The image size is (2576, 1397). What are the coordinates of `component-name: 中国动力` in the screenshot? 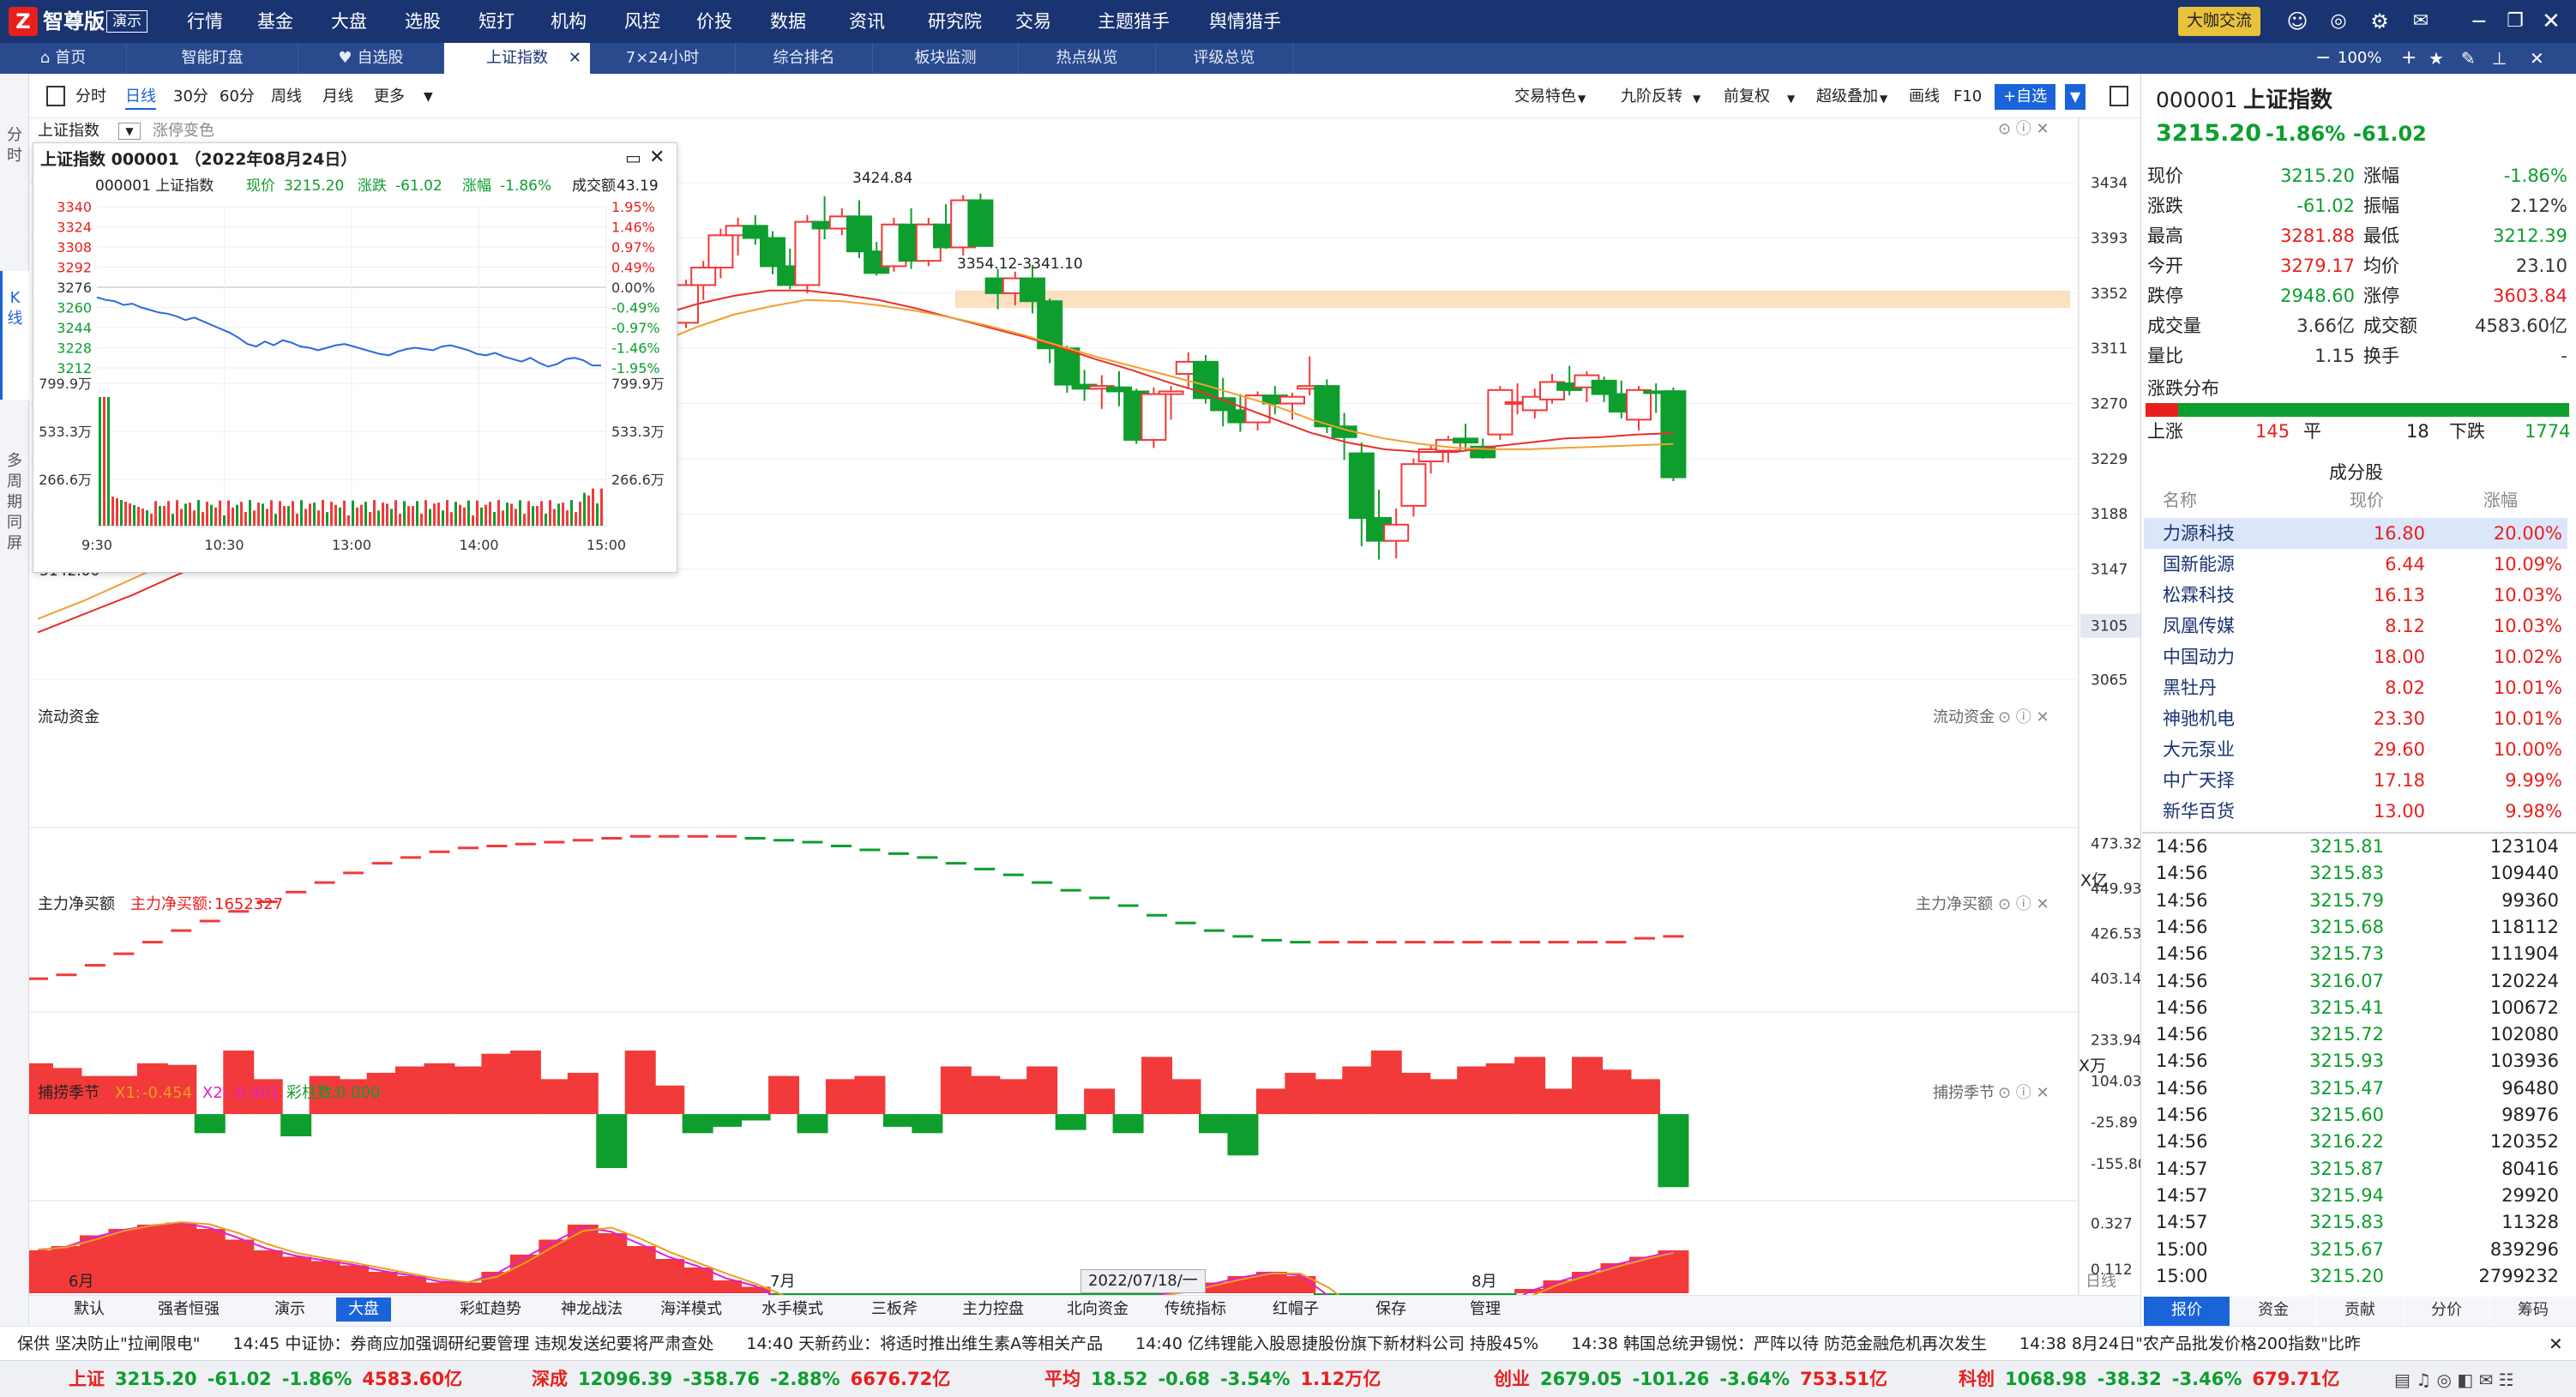 It's located at (2199, 657).